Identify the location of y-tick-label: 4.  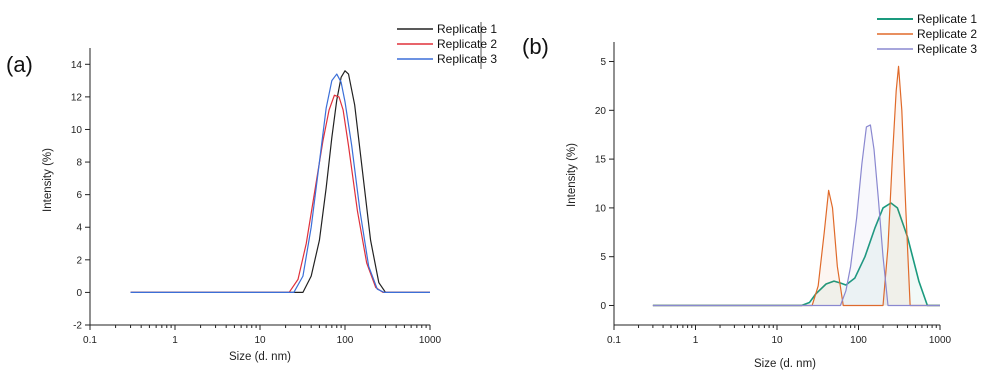
(79, 228).